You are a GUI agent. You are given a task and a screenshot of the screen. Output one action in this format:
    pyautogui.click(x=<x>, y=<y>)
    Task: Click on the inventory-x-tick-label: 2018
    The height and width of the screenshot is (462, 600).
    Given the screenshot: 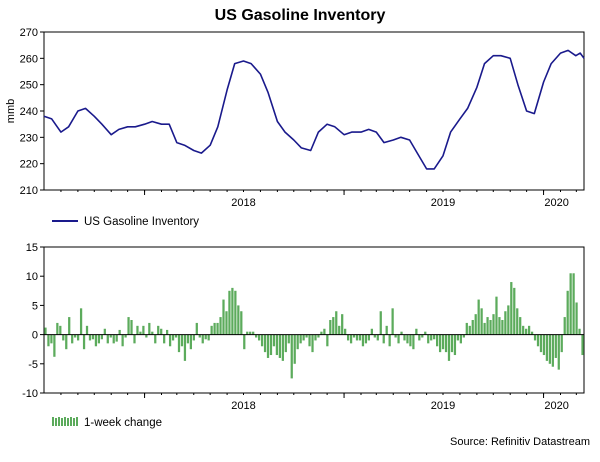 What is the action you would take?
    pyautogui.click(x=243, y=203)
    